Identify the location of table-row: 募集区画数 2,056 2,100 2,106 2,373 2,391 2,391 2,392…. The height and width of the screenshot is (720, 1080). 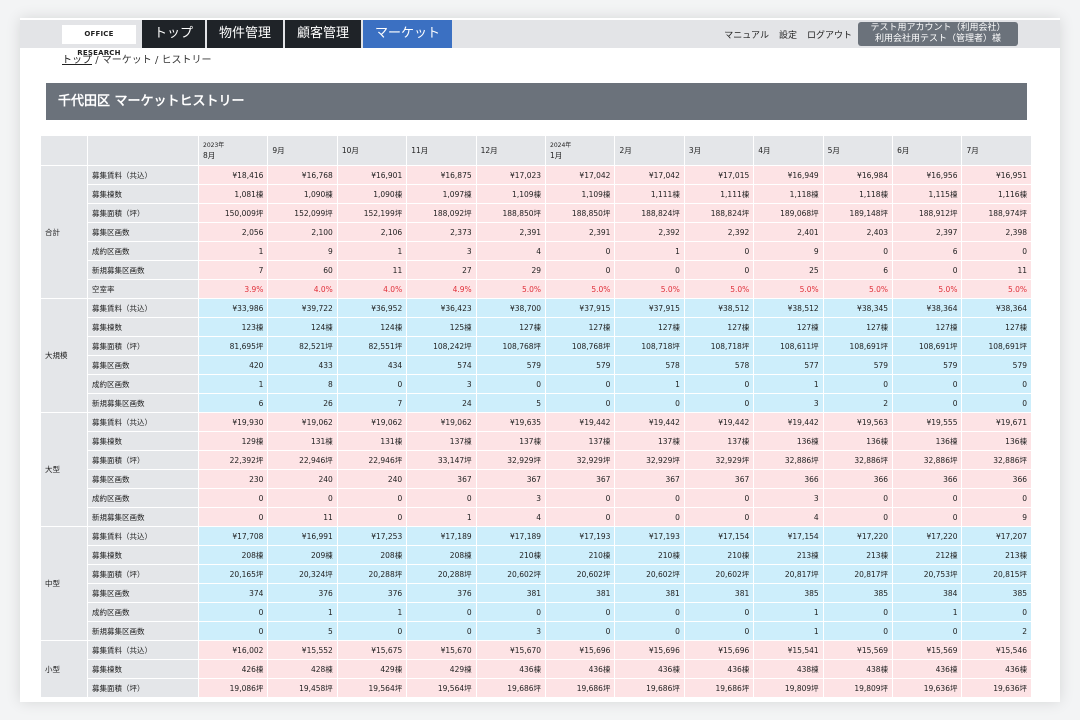
(536, 232).